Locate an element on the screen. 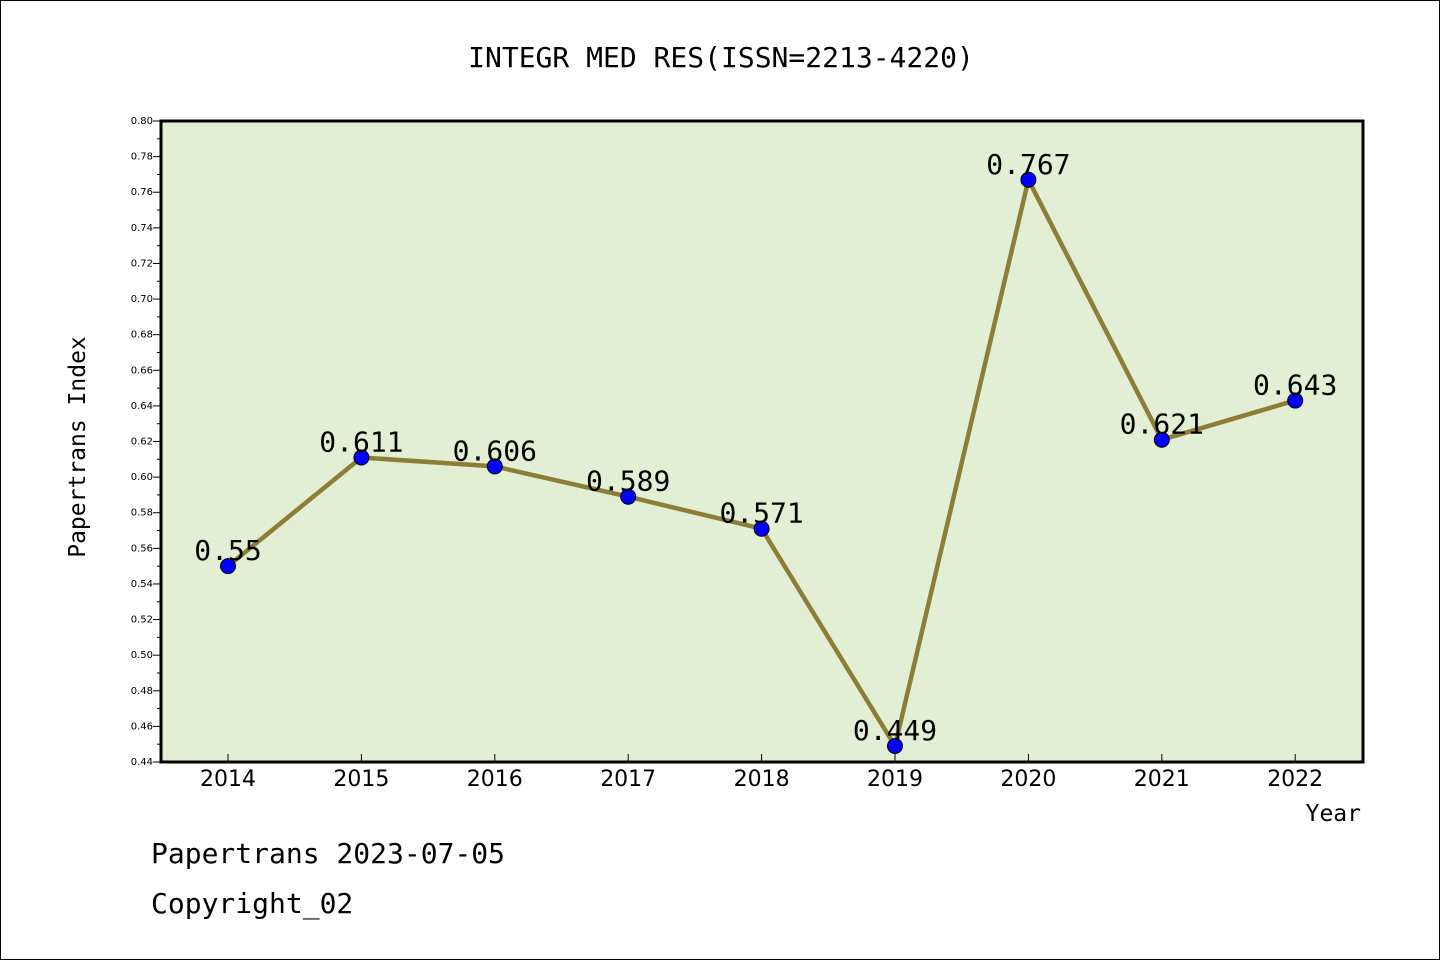  y-tick-label: 0.76 is located at coordinates (142, 192).